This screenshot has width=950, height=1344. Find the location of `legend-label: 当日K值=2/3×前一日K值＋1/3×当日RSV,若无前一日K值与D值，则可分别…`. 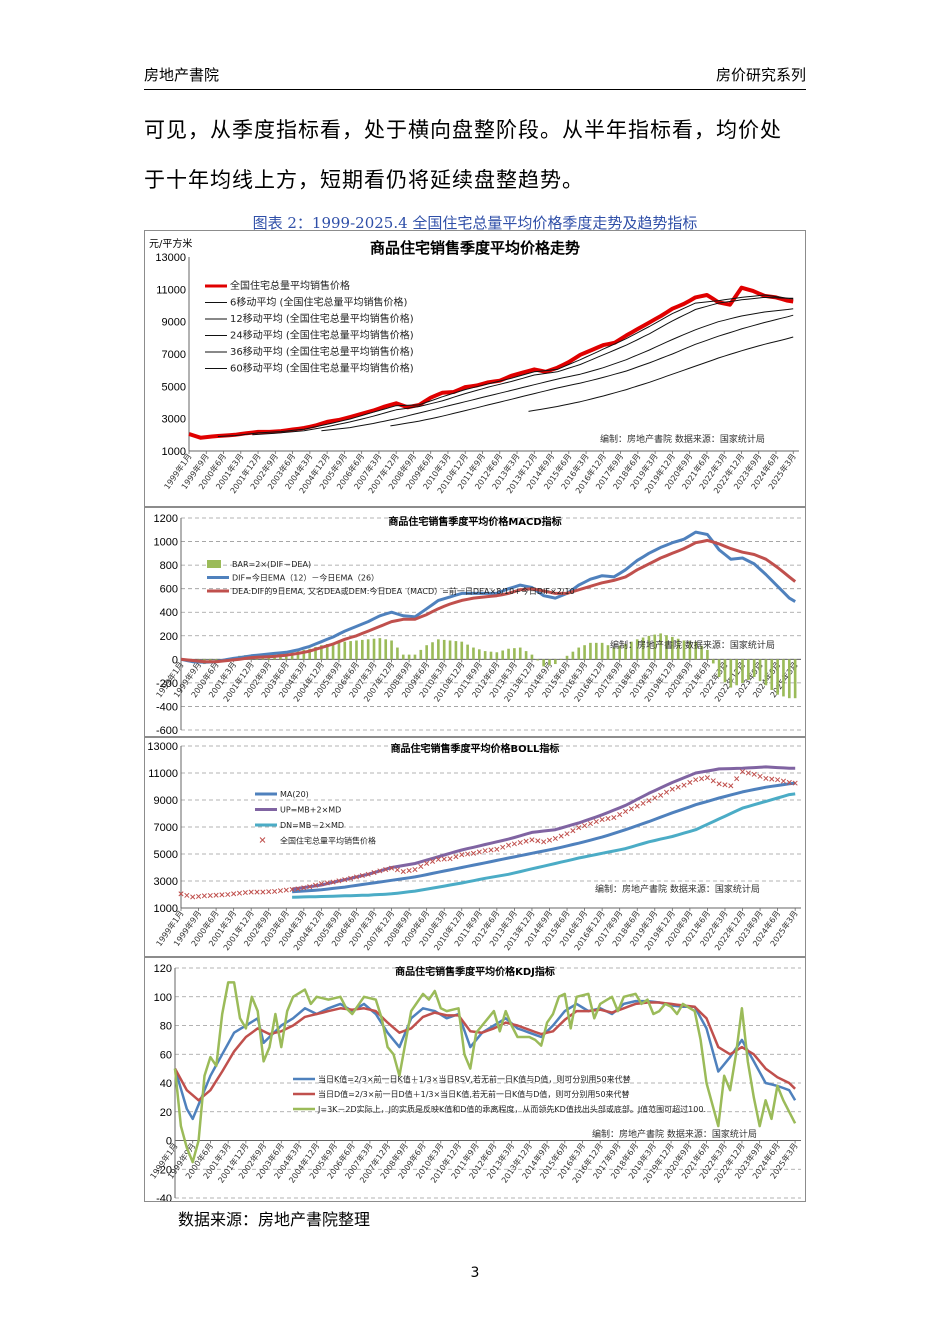

legend-label: 当日K值=2/3×前一日K值＋1/3×当日RSV,若无前一日K值与D值，则可分别… is located at coordinates (474, 1079).